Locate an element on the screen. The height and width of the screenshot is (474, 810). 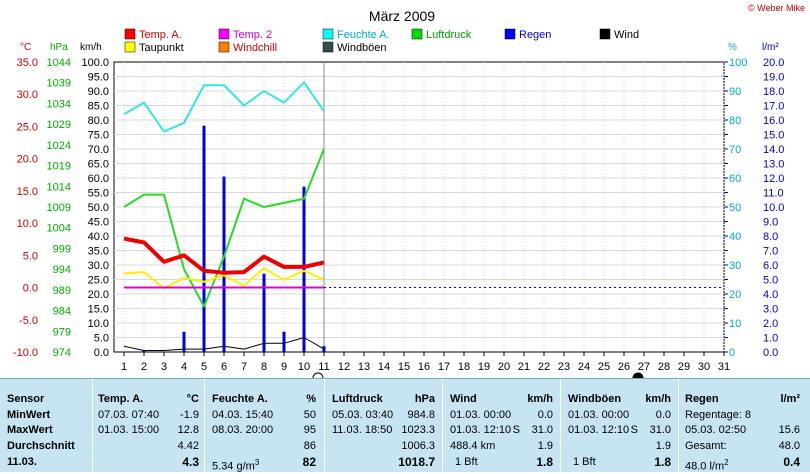
rain-bar is located at coordinates (304, 269).